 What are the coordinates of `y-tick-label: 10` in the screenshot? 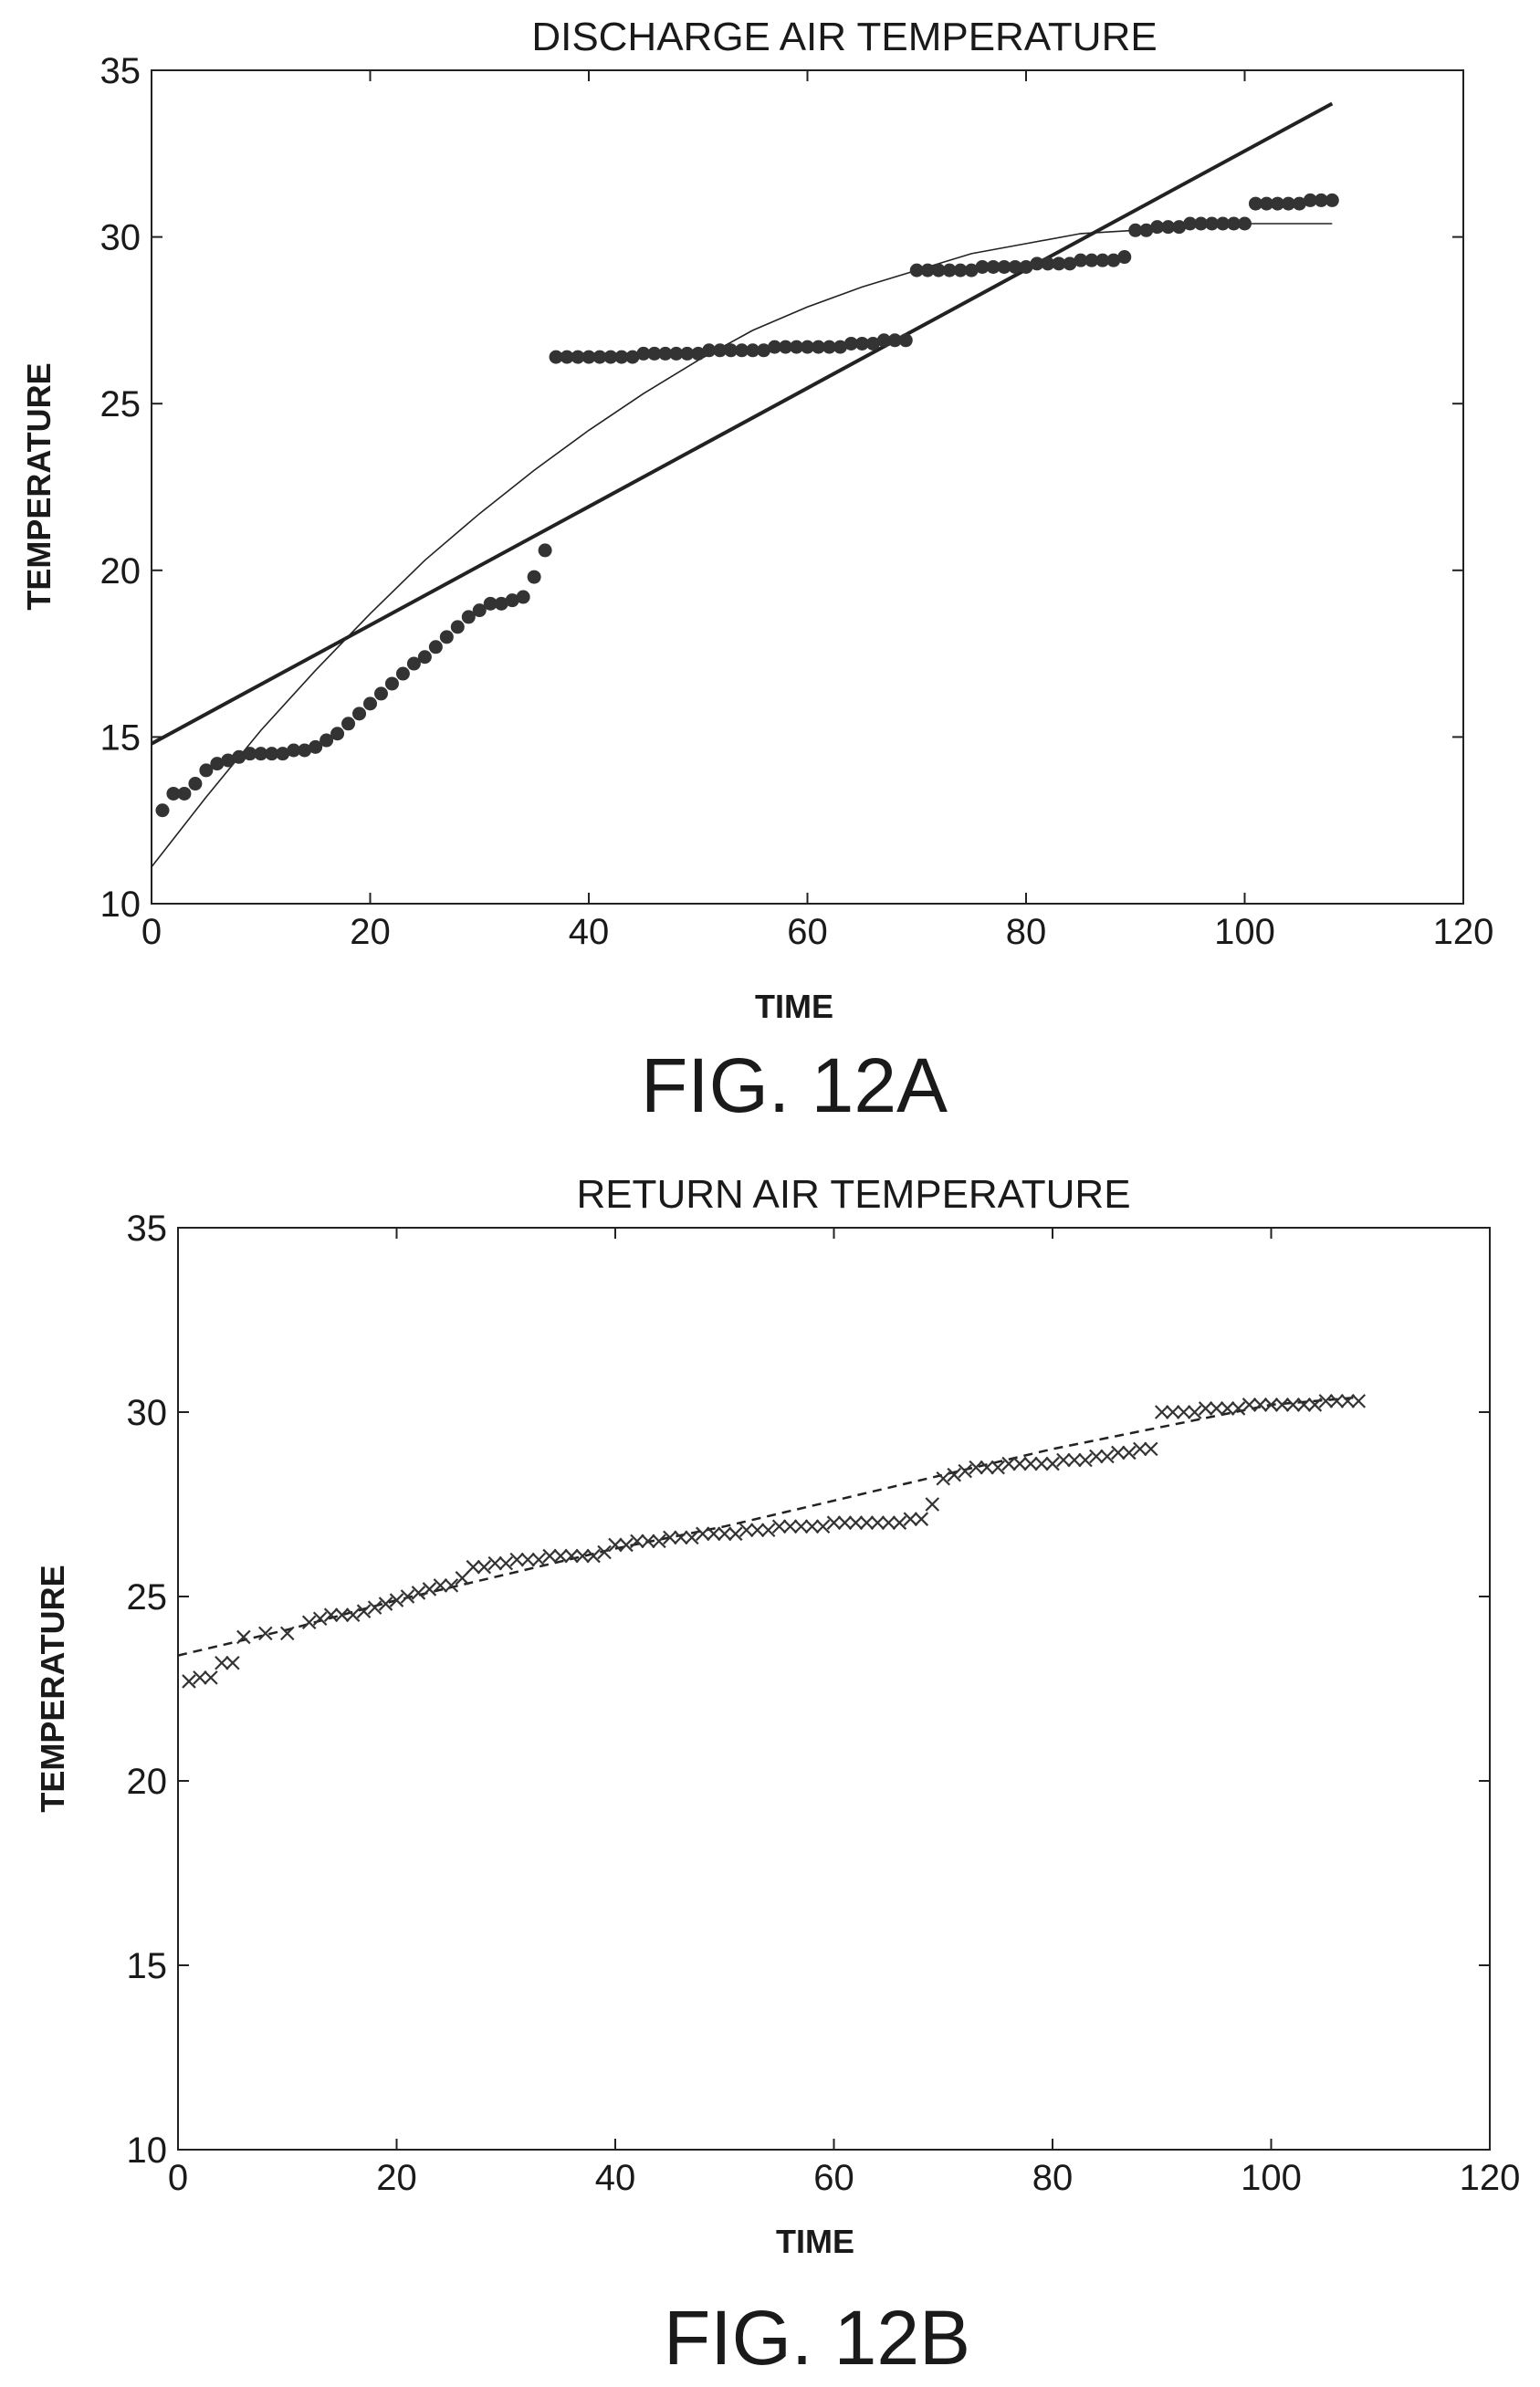 It's located at (120, 905).